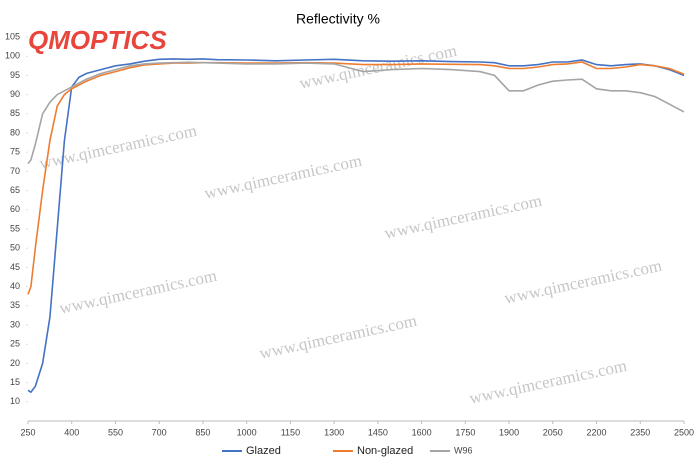 Image resolution: width=700 pixels, height=466 pixels. I want to click on y-tick-label: 55, so click(15, 228).